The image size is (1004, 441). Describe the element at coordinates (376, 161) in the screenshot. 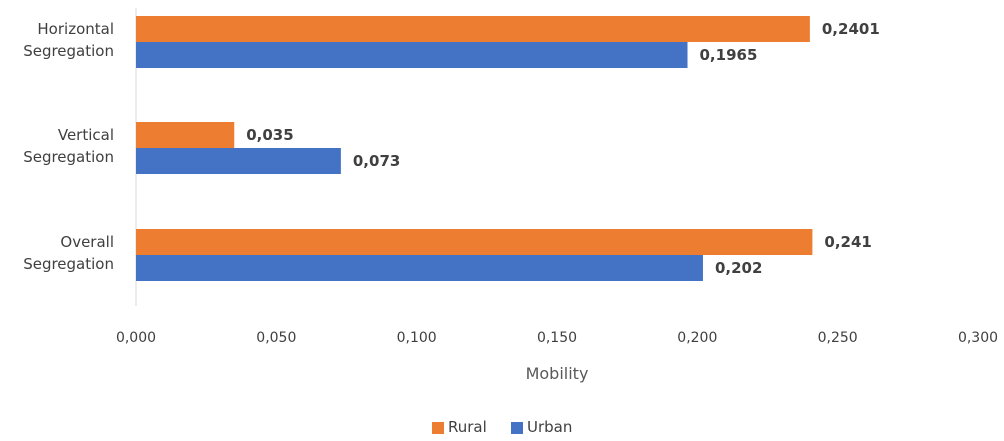

I see `data-label-urban-2: 0,073` at that location.